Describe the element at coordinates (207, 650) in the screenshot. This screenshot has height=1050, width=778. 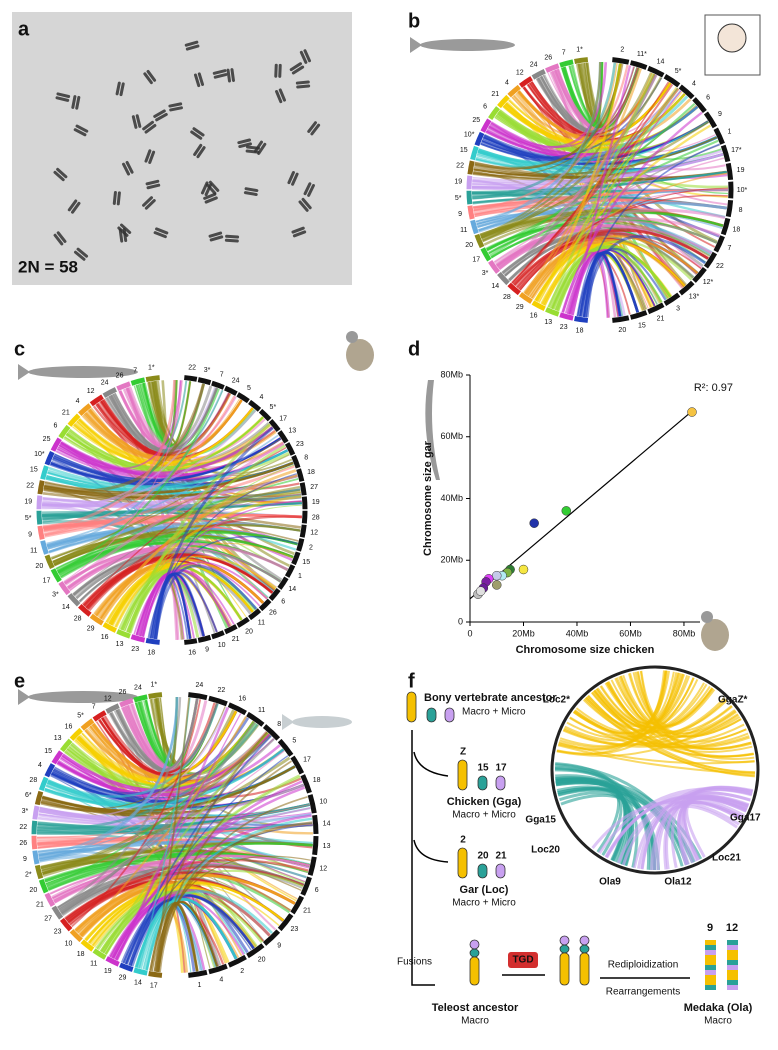
I see `chromosome-label: 9` at that location.